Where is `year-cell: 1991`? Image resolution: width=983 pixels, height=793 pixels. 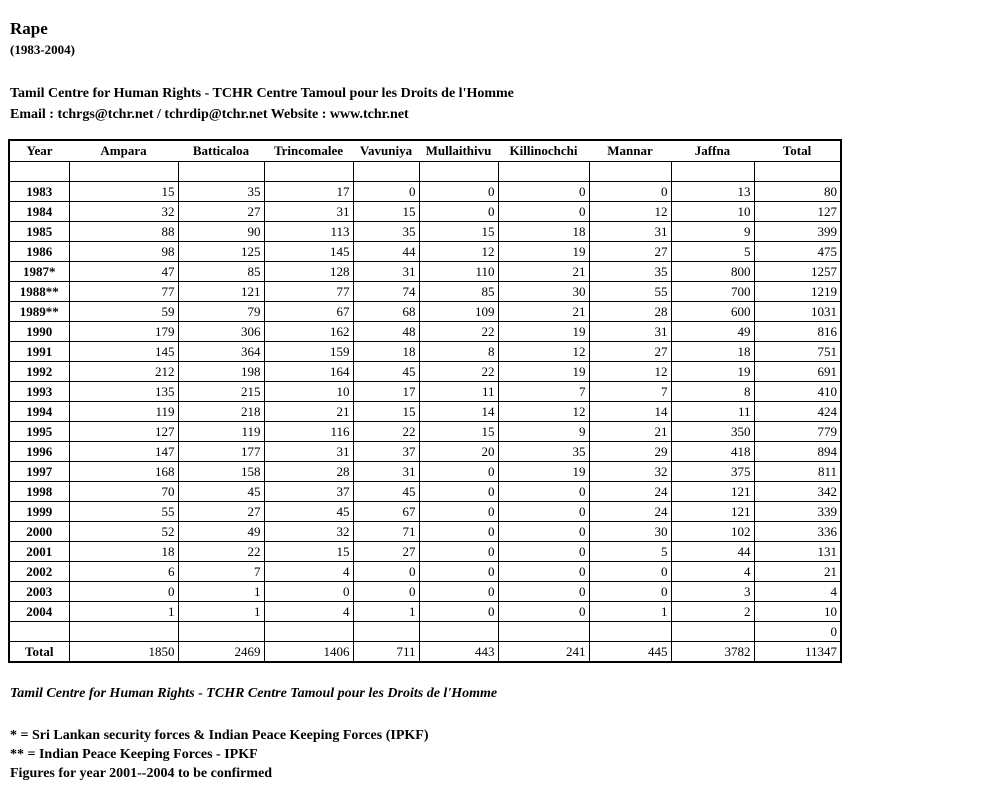 year-cell: 1991 is located at coordinates (39, 351).